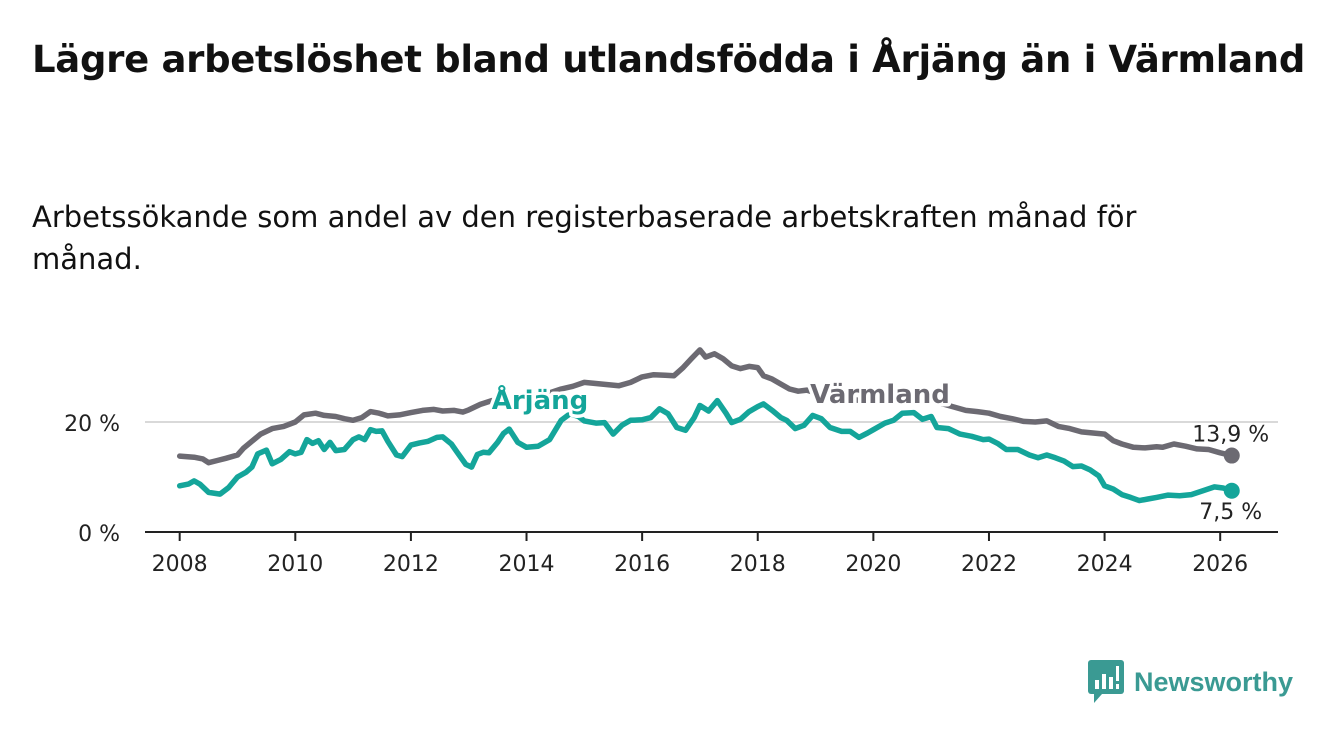 This screenshot has width=1340, height=734. I want to click on end-dot-arjang, so click(1231, 490).